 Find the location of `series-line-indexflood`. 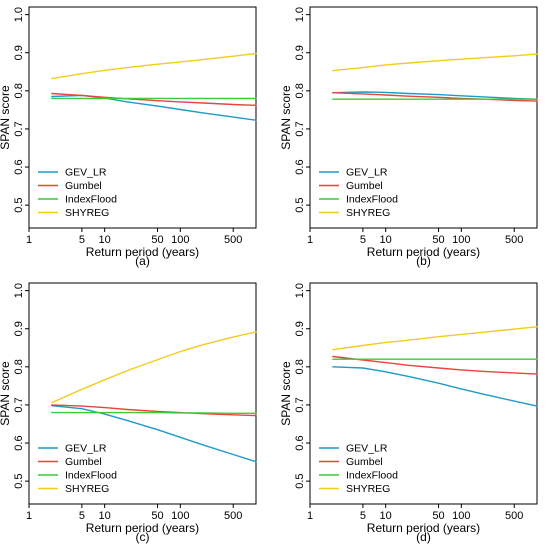

series-line-indexflood is located at coordinates (154, 412).